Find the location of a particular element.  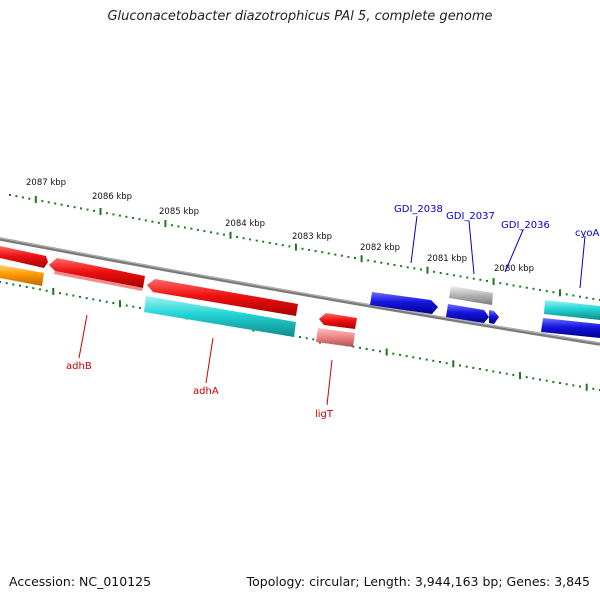

gene-arrow-GDI_2037-gray is located at coordinates (471, 295).